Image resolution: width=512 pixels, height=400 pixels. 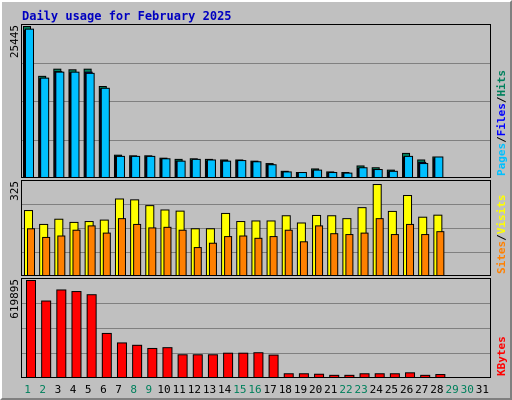 I want to click on x-tick-label: 13, so click(x=209, y=389).